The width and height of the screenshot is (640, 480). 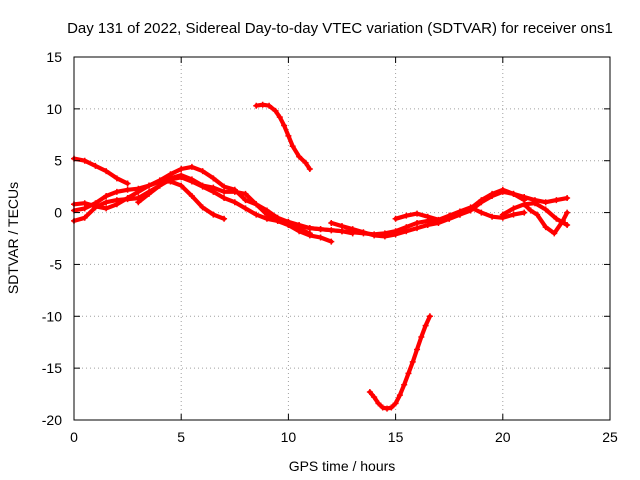 I want to click on x-tick-label: 0, so click(x=74, y=437).